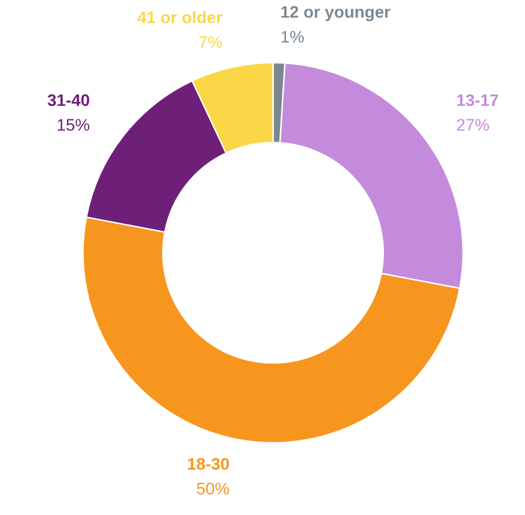 This screenshot has height=515, width=525. Describe the element at coordinates (293, 36) in the screenshot. I see `data-label: 1%` at that location.